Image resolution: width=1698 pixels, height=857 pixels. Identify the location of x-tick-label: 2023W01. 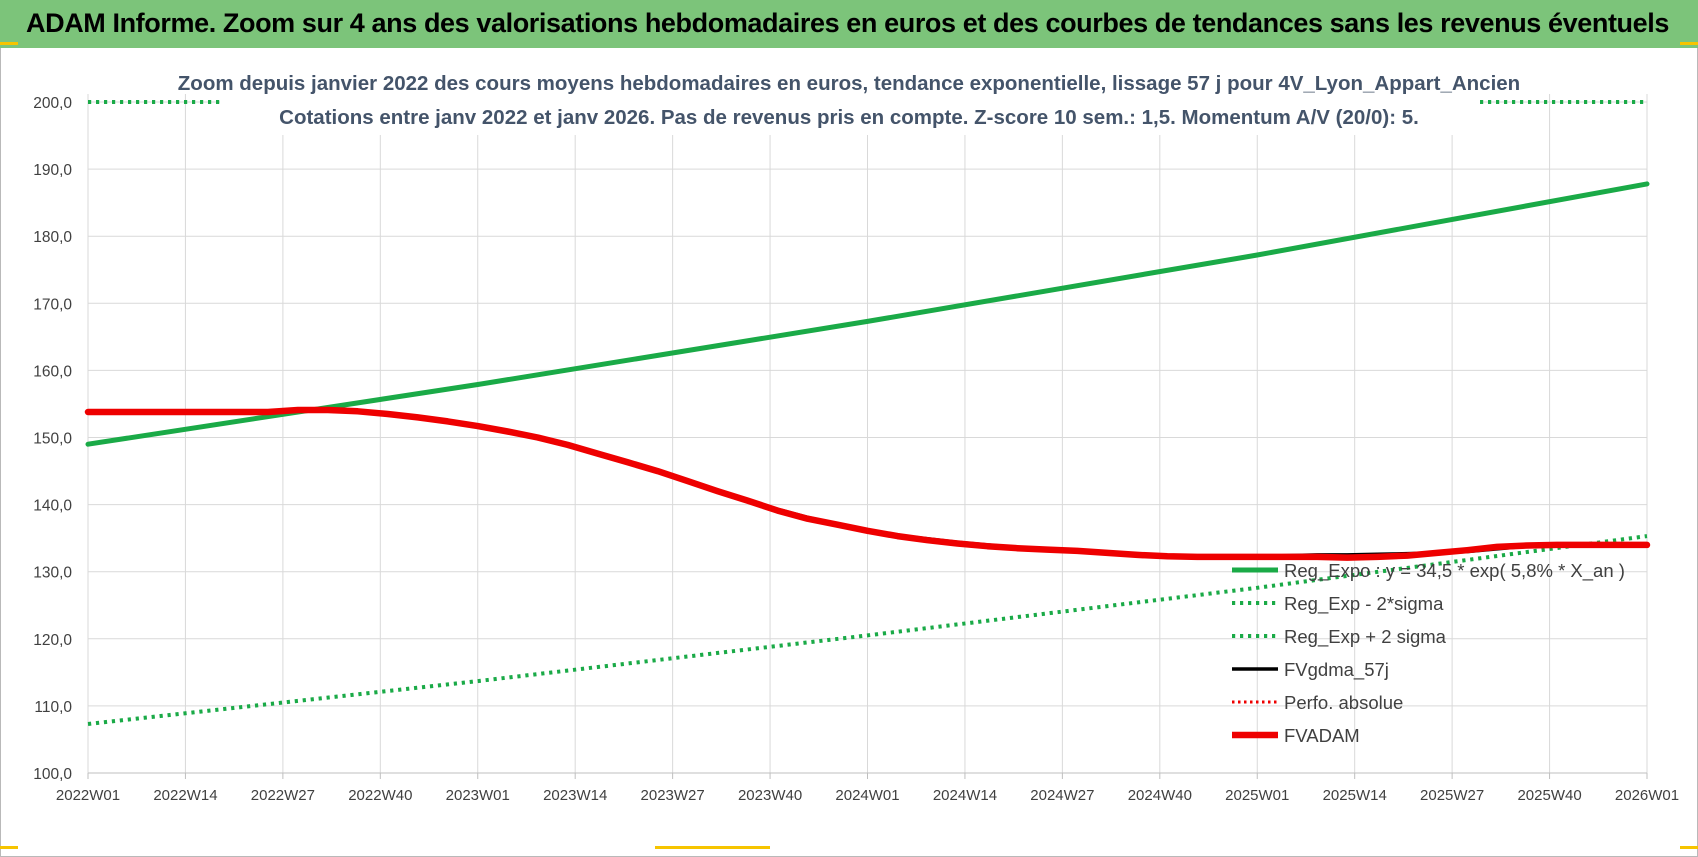
(478, 795).